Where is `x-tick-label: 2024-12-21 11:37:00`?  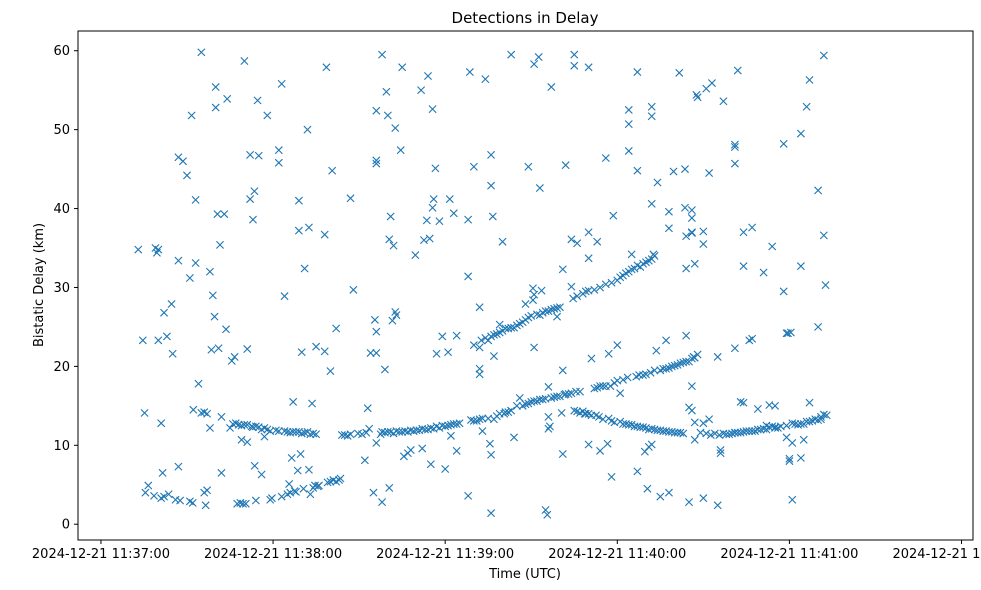 x-tick-label: 2024-12-21 11:37:00 is located at coordinates (101, 554).